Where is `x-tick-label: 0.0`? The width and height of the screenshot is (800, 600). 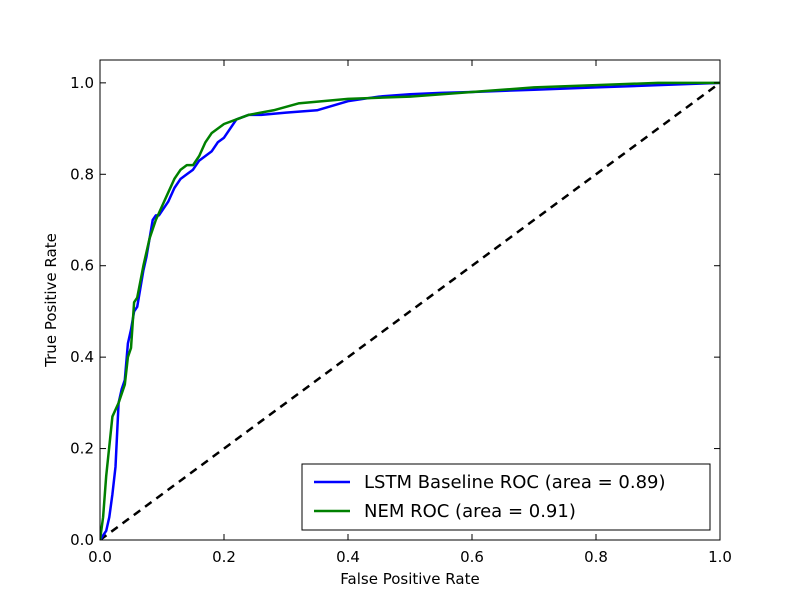
x-tick-label: 0.0 is located at coordinates (100, 557).